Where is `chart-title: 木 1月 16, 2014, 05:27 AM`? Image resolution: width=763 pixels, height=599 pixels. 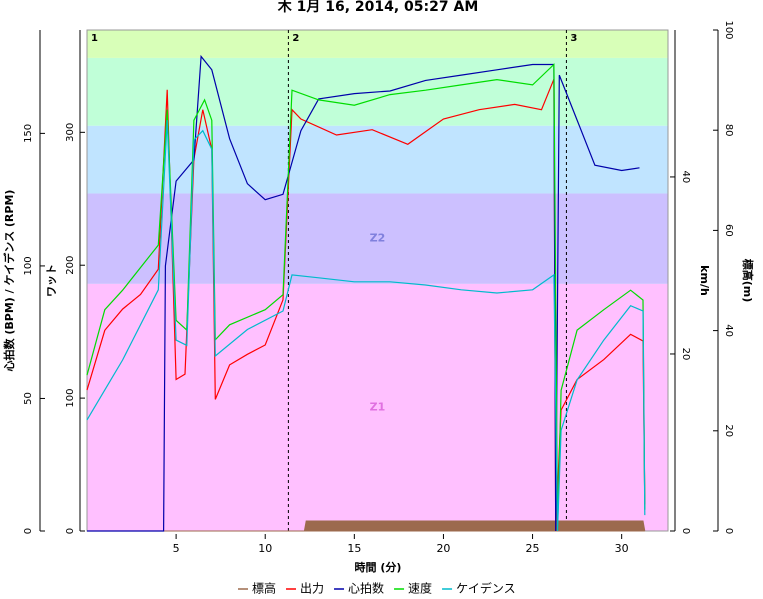 chart-title: 木 1月 16, 2014, 05:27 AM is located at coordinates (378, 7).